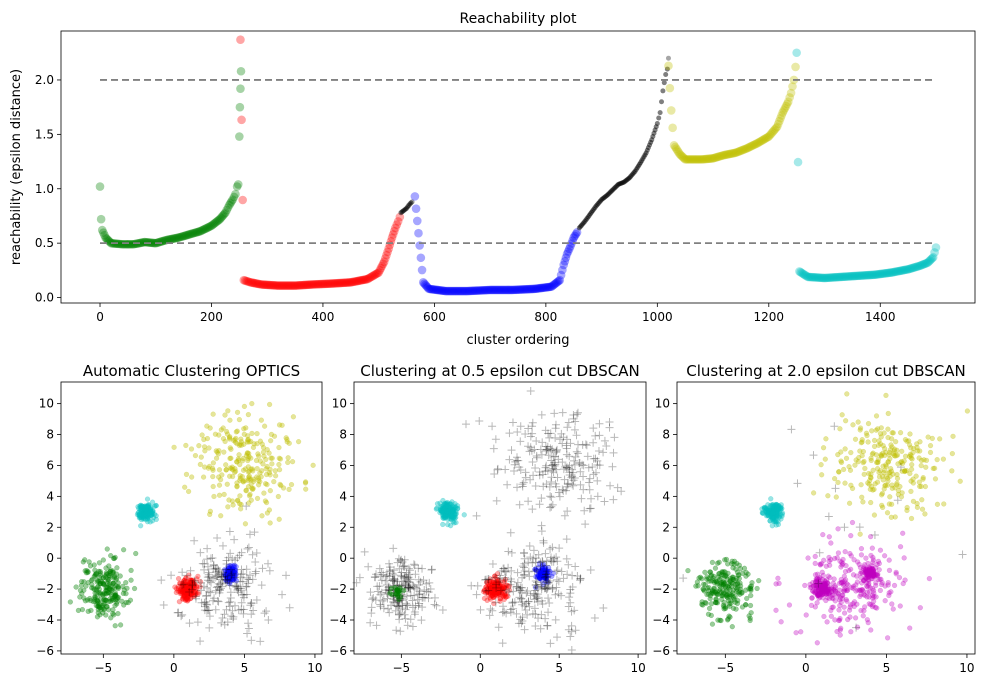  I want to click on optics-xtick-label: 0, so click(174, 668).